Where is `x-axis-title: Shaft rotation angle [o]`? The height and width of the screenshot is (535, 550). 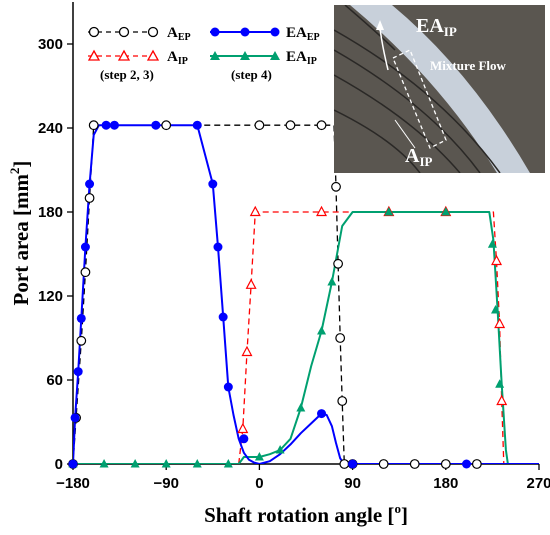 x-axis-title: Shaft rotation angle [o] is located at coordinates (306, 514).